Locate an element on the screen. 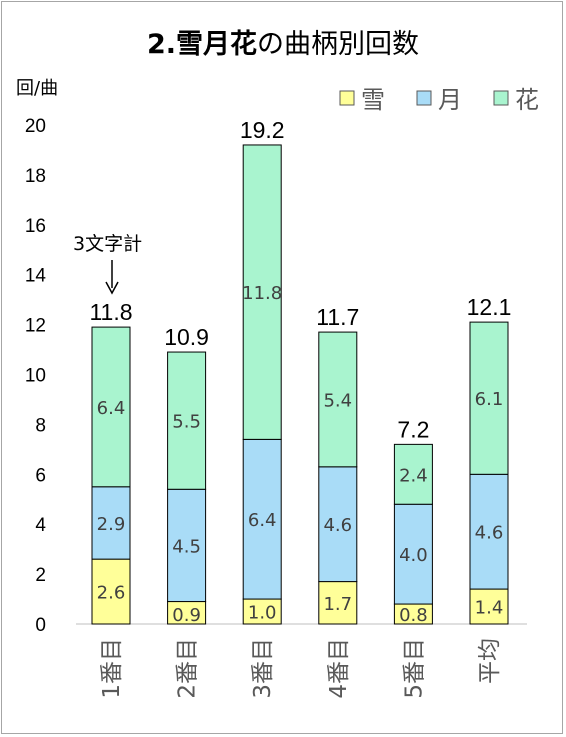 The image size is (566, 737). legend: 雪月花 is located at coordinates (439, 100).